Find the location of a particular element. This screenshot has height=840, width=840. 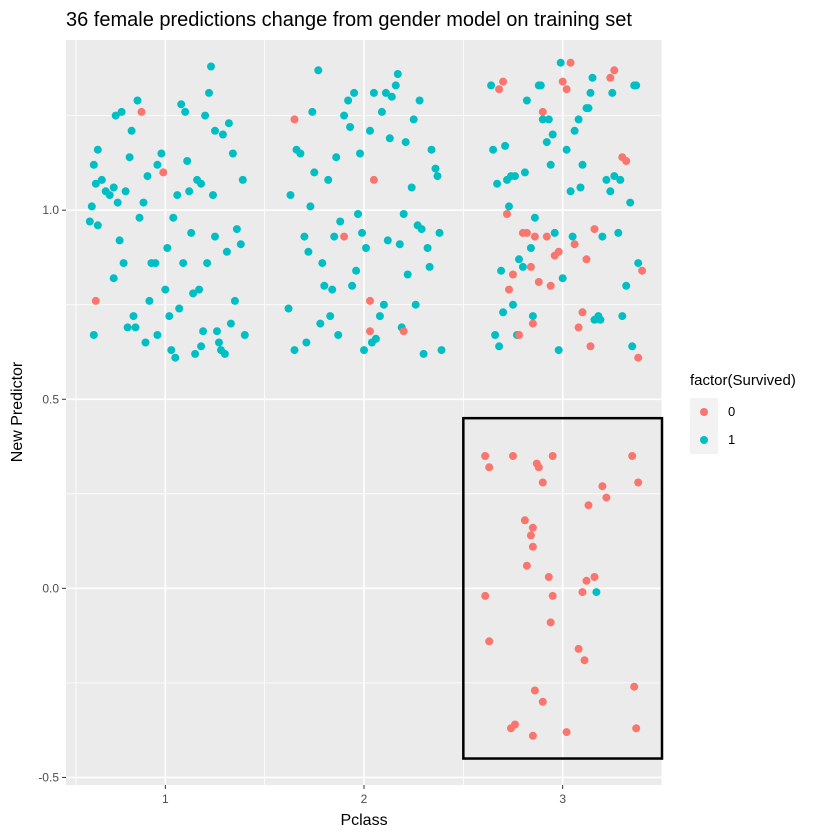

x-tick-label: 3 is located at coordinates (562, 799).